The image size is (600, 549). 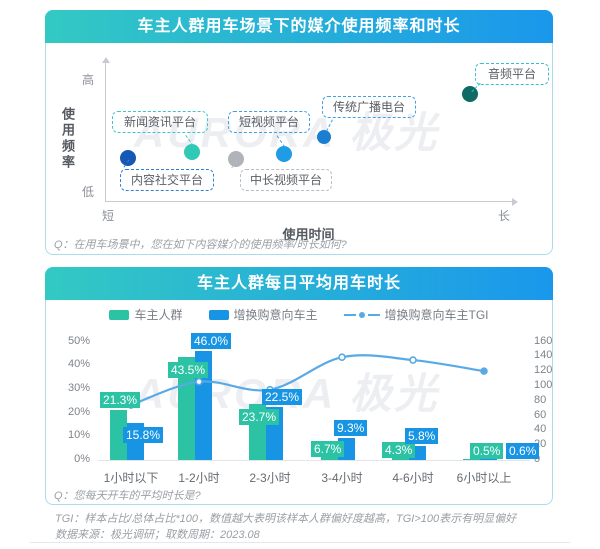 What do you see at coordinates (540, 429) in the screenshot?
I see `right-tick-40: 40` at bounding box center [540, 429].